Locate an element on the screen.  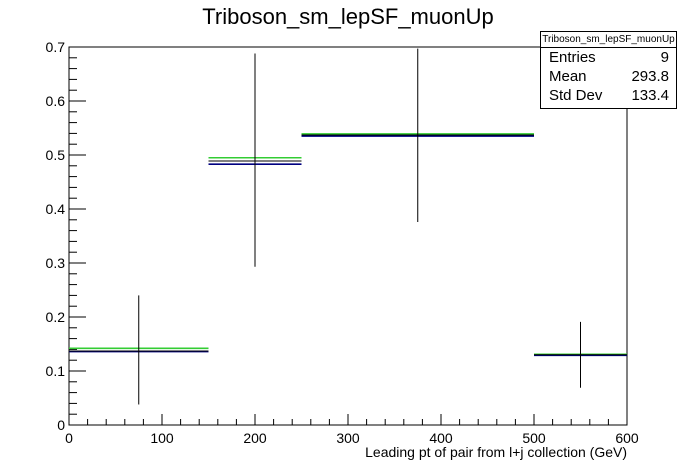
x-tick-label: 400 is located at coordinates (441, 438).